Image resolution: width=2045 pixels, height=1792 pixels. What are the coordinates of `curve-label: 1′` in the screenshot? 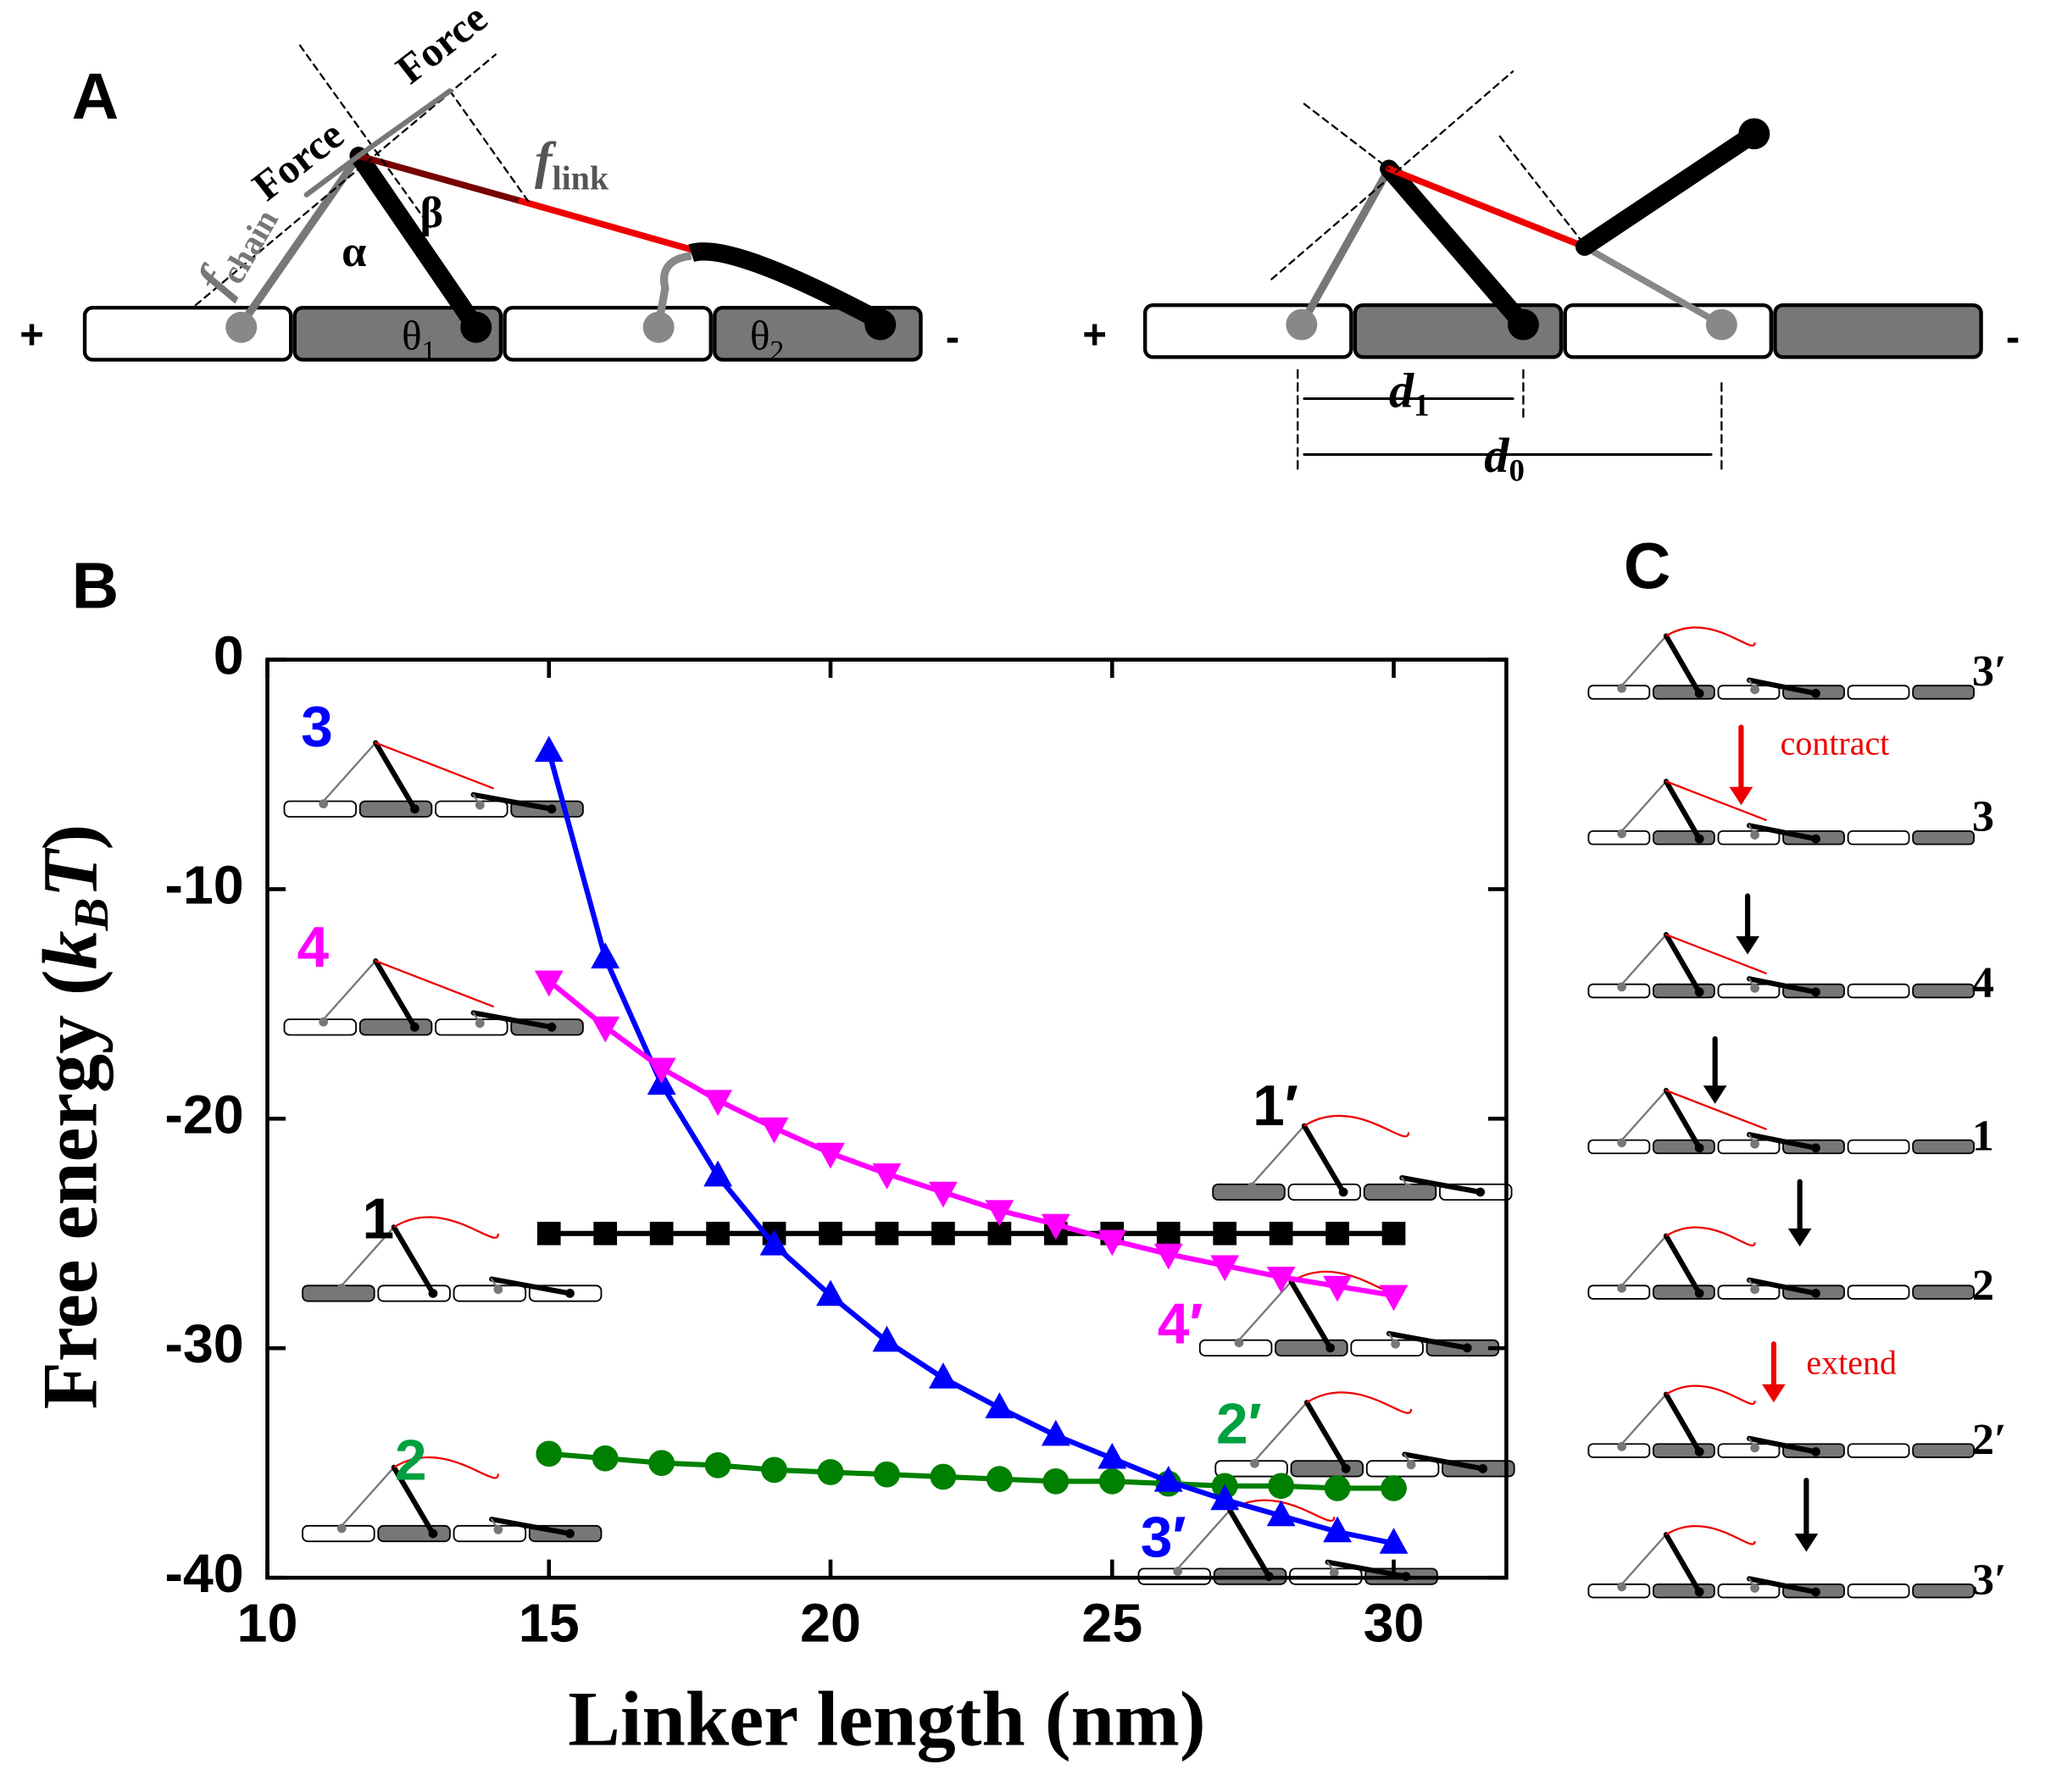 It's located at (1275, 1106).